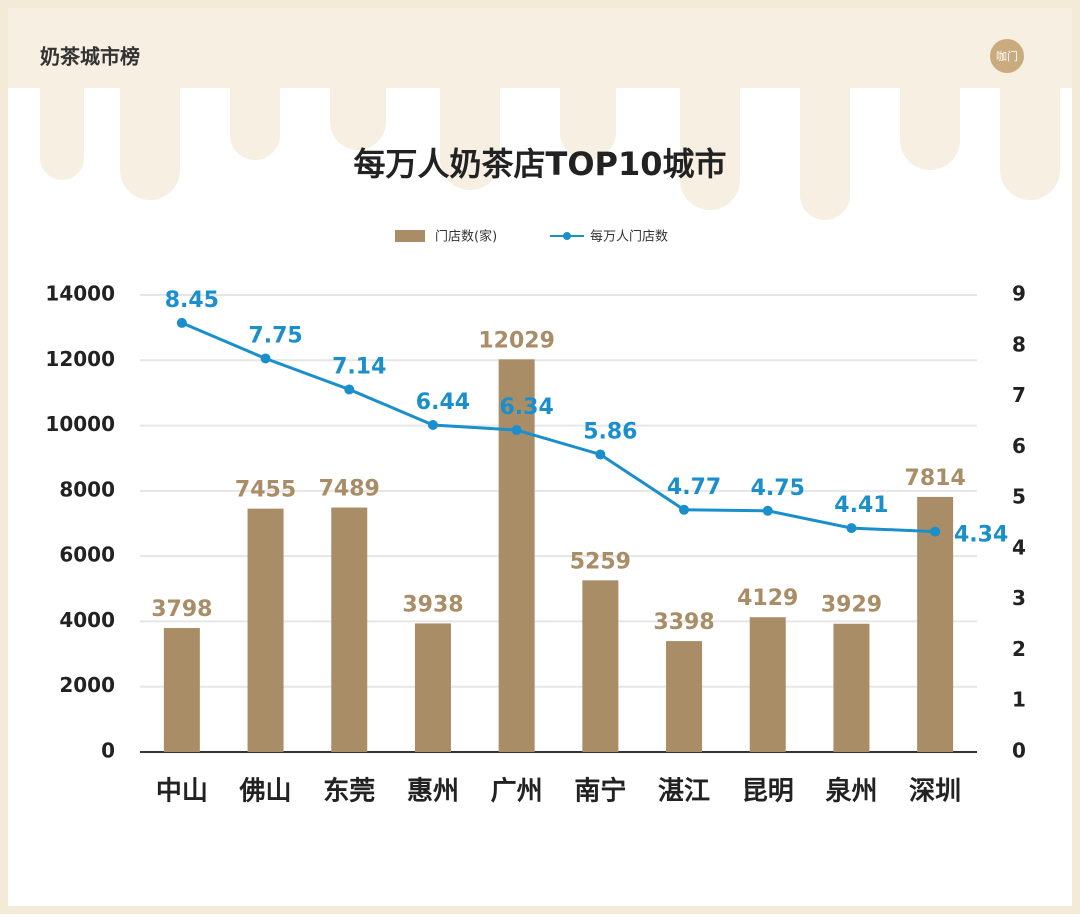  I want to click on y-tick-label: 10000, so click(80, 424).